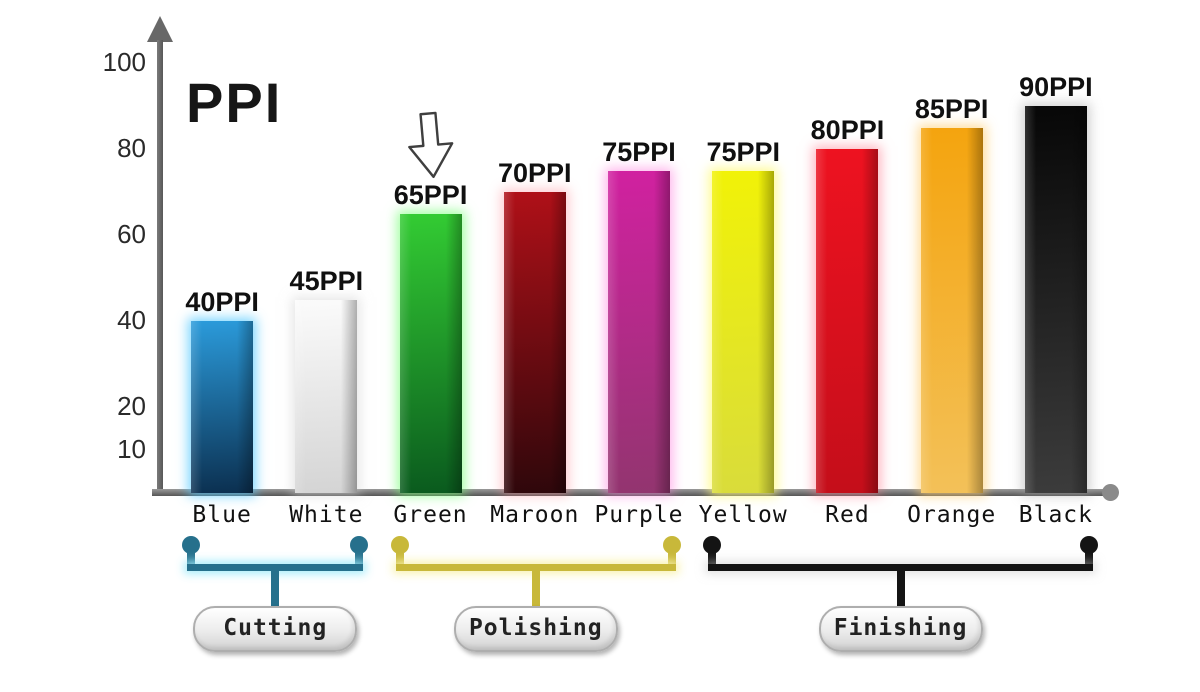 The width and height of the screenshot is (1200, 692). Describe the element at coordinates (326, 280) in the screenshot. I see `bar-value-label: 45PPI` at that location.